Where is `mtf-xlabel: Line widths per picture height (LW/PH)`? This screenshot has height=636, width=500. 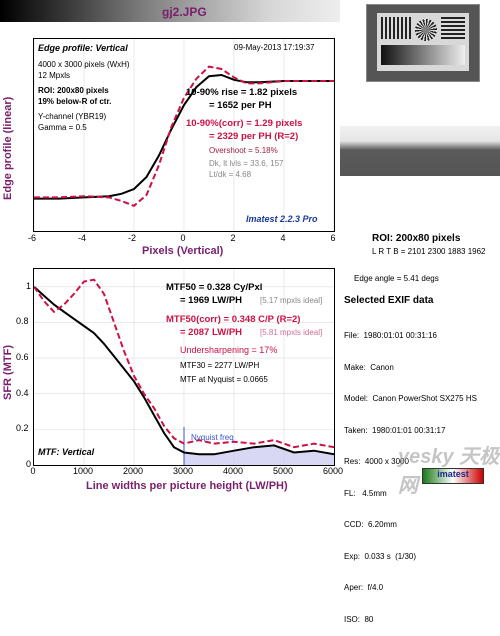
mtf-xlabel: Line widths per picture height (LW/PH) is located at coordinates (187, 486).